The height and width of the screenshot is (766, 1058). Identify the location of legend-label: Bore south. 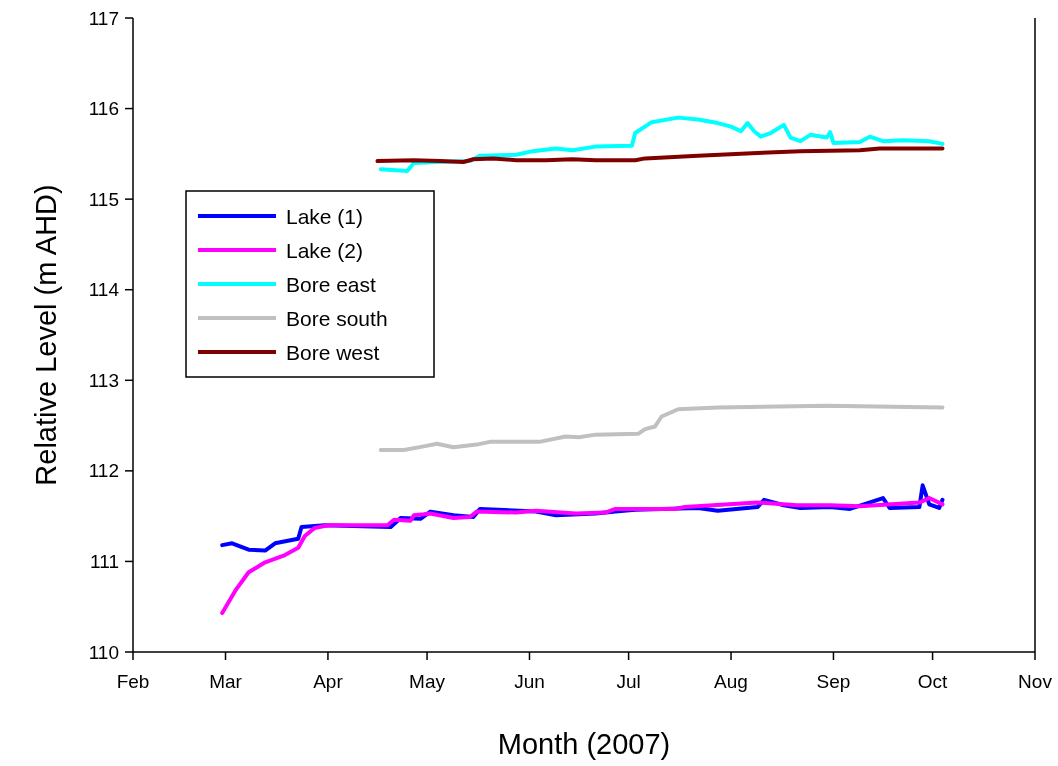
(337, 318).